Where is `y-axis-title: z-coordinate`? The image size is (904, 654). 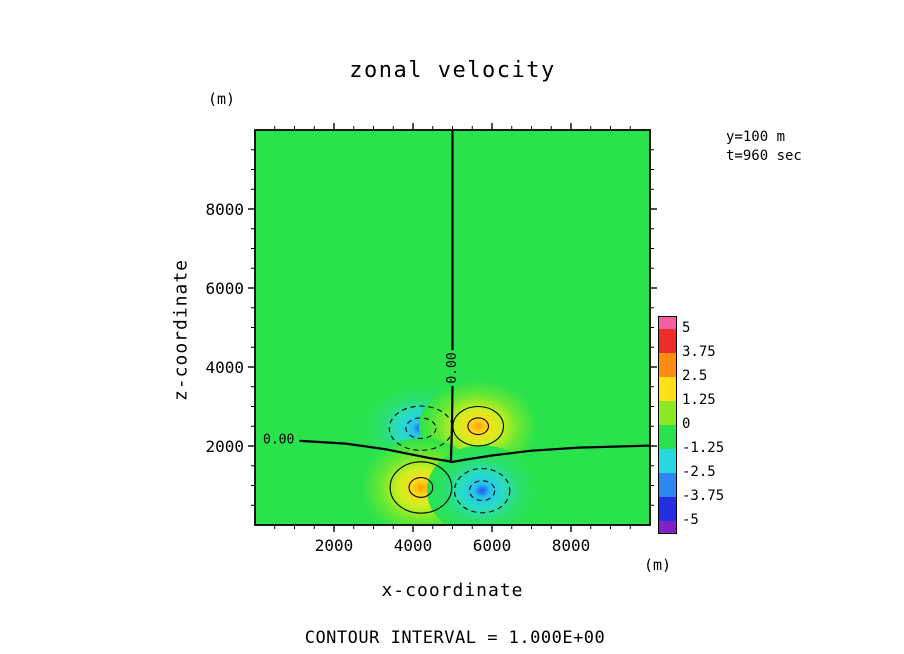
y-axis-title: z-coordinate is located at coordinates (181, 330).